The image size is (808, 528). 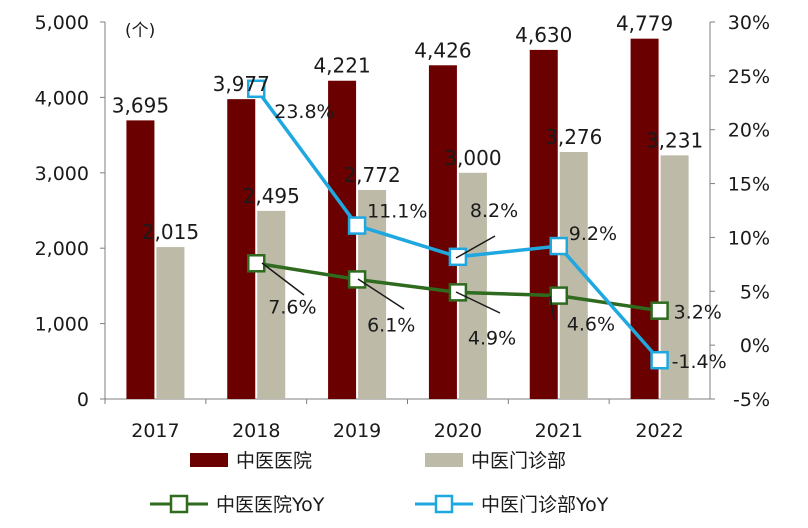 What do you see at coordinates (83, 400) in the screenshot?
I see `y-left-tick-label: 0` at bounding box center [83, 400].